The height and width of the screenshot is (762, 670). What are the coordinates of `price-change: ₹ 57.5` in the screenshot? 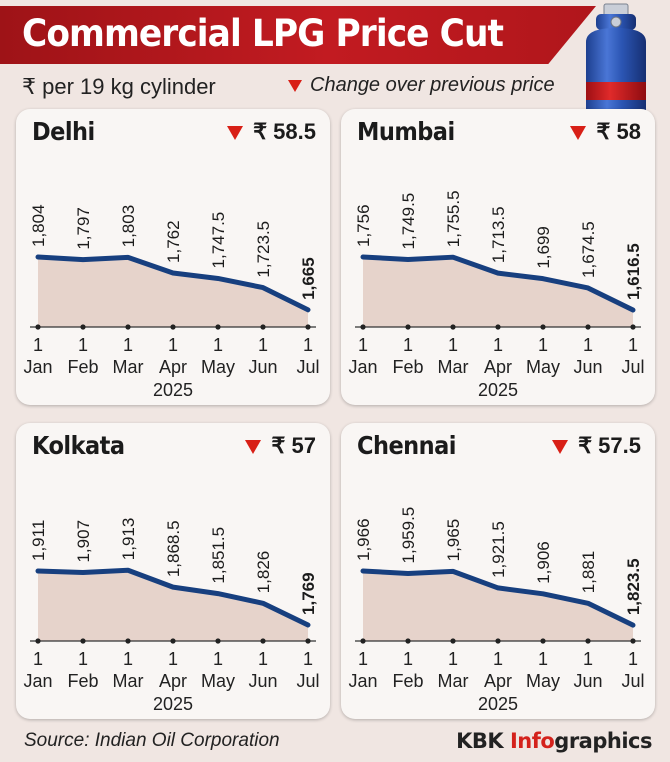 It's located at (596, 446).